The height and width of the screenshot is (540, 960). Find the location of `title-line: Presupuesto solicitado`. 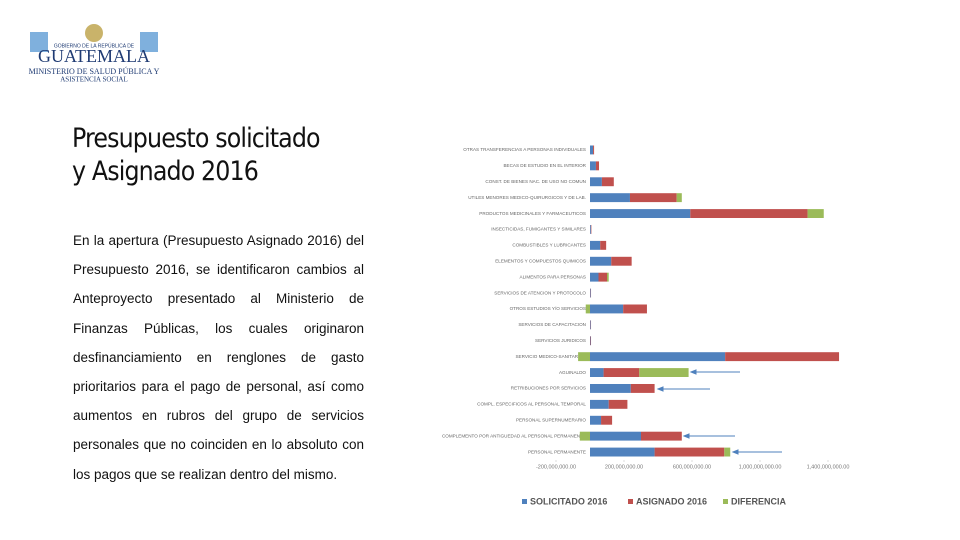

title-line: Presupuesto solicitado is located at coordinates (196, 138).